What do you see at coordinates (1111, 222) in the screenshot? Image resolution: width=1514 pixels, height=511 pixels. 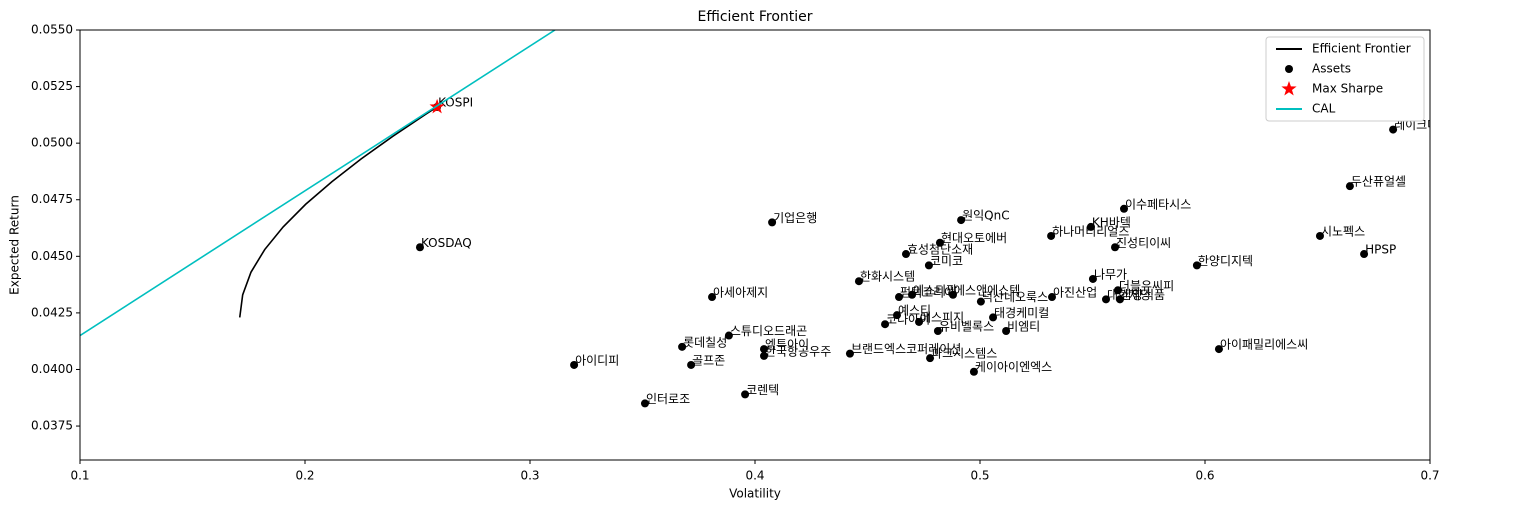 I see `asset-label: KH바텍` at bounding box center [1111, 222].